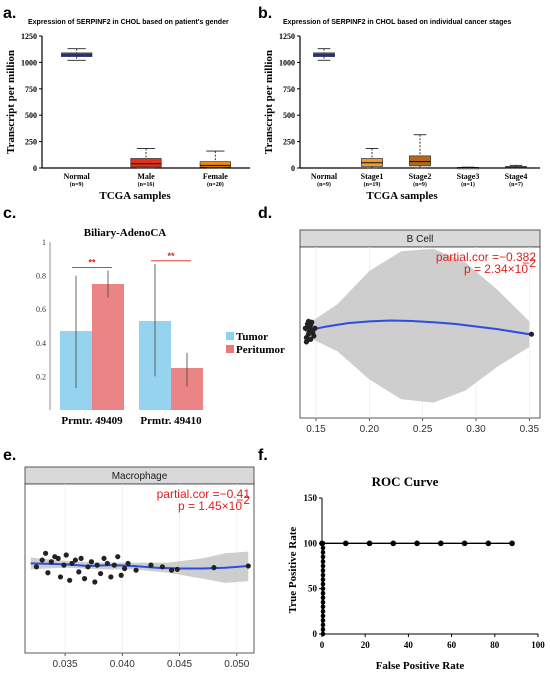 The width and height of the screenshot is (550, 680). I want to click on p-value-label: p = 1.45×10, so click(210, 506).